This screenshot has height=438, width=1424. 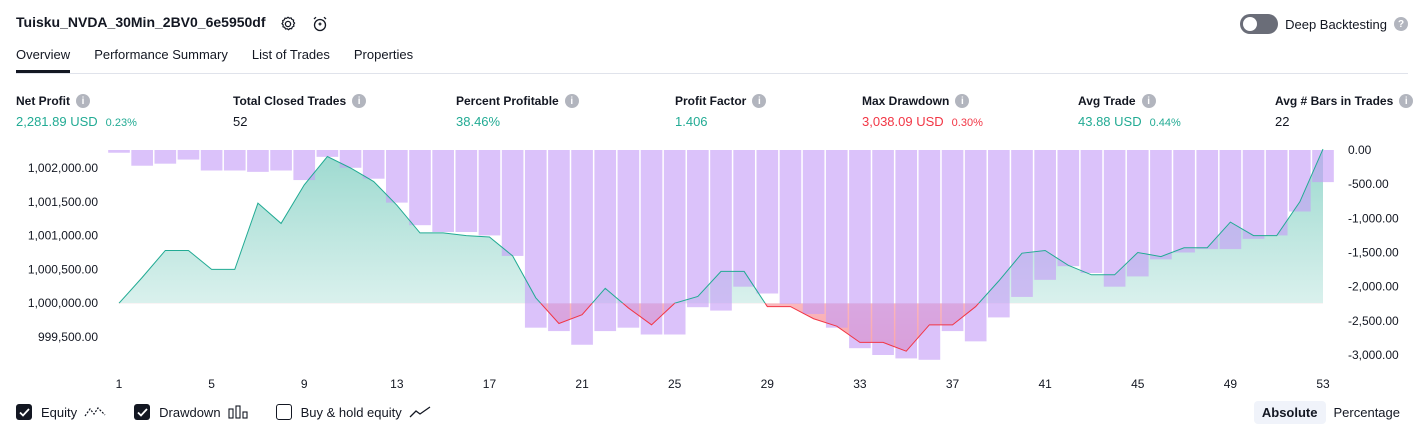 What do you see at coordinates (142, 412) in the screenshot?
I see `drawdown-checkbox` at bounding box center [142, 412].